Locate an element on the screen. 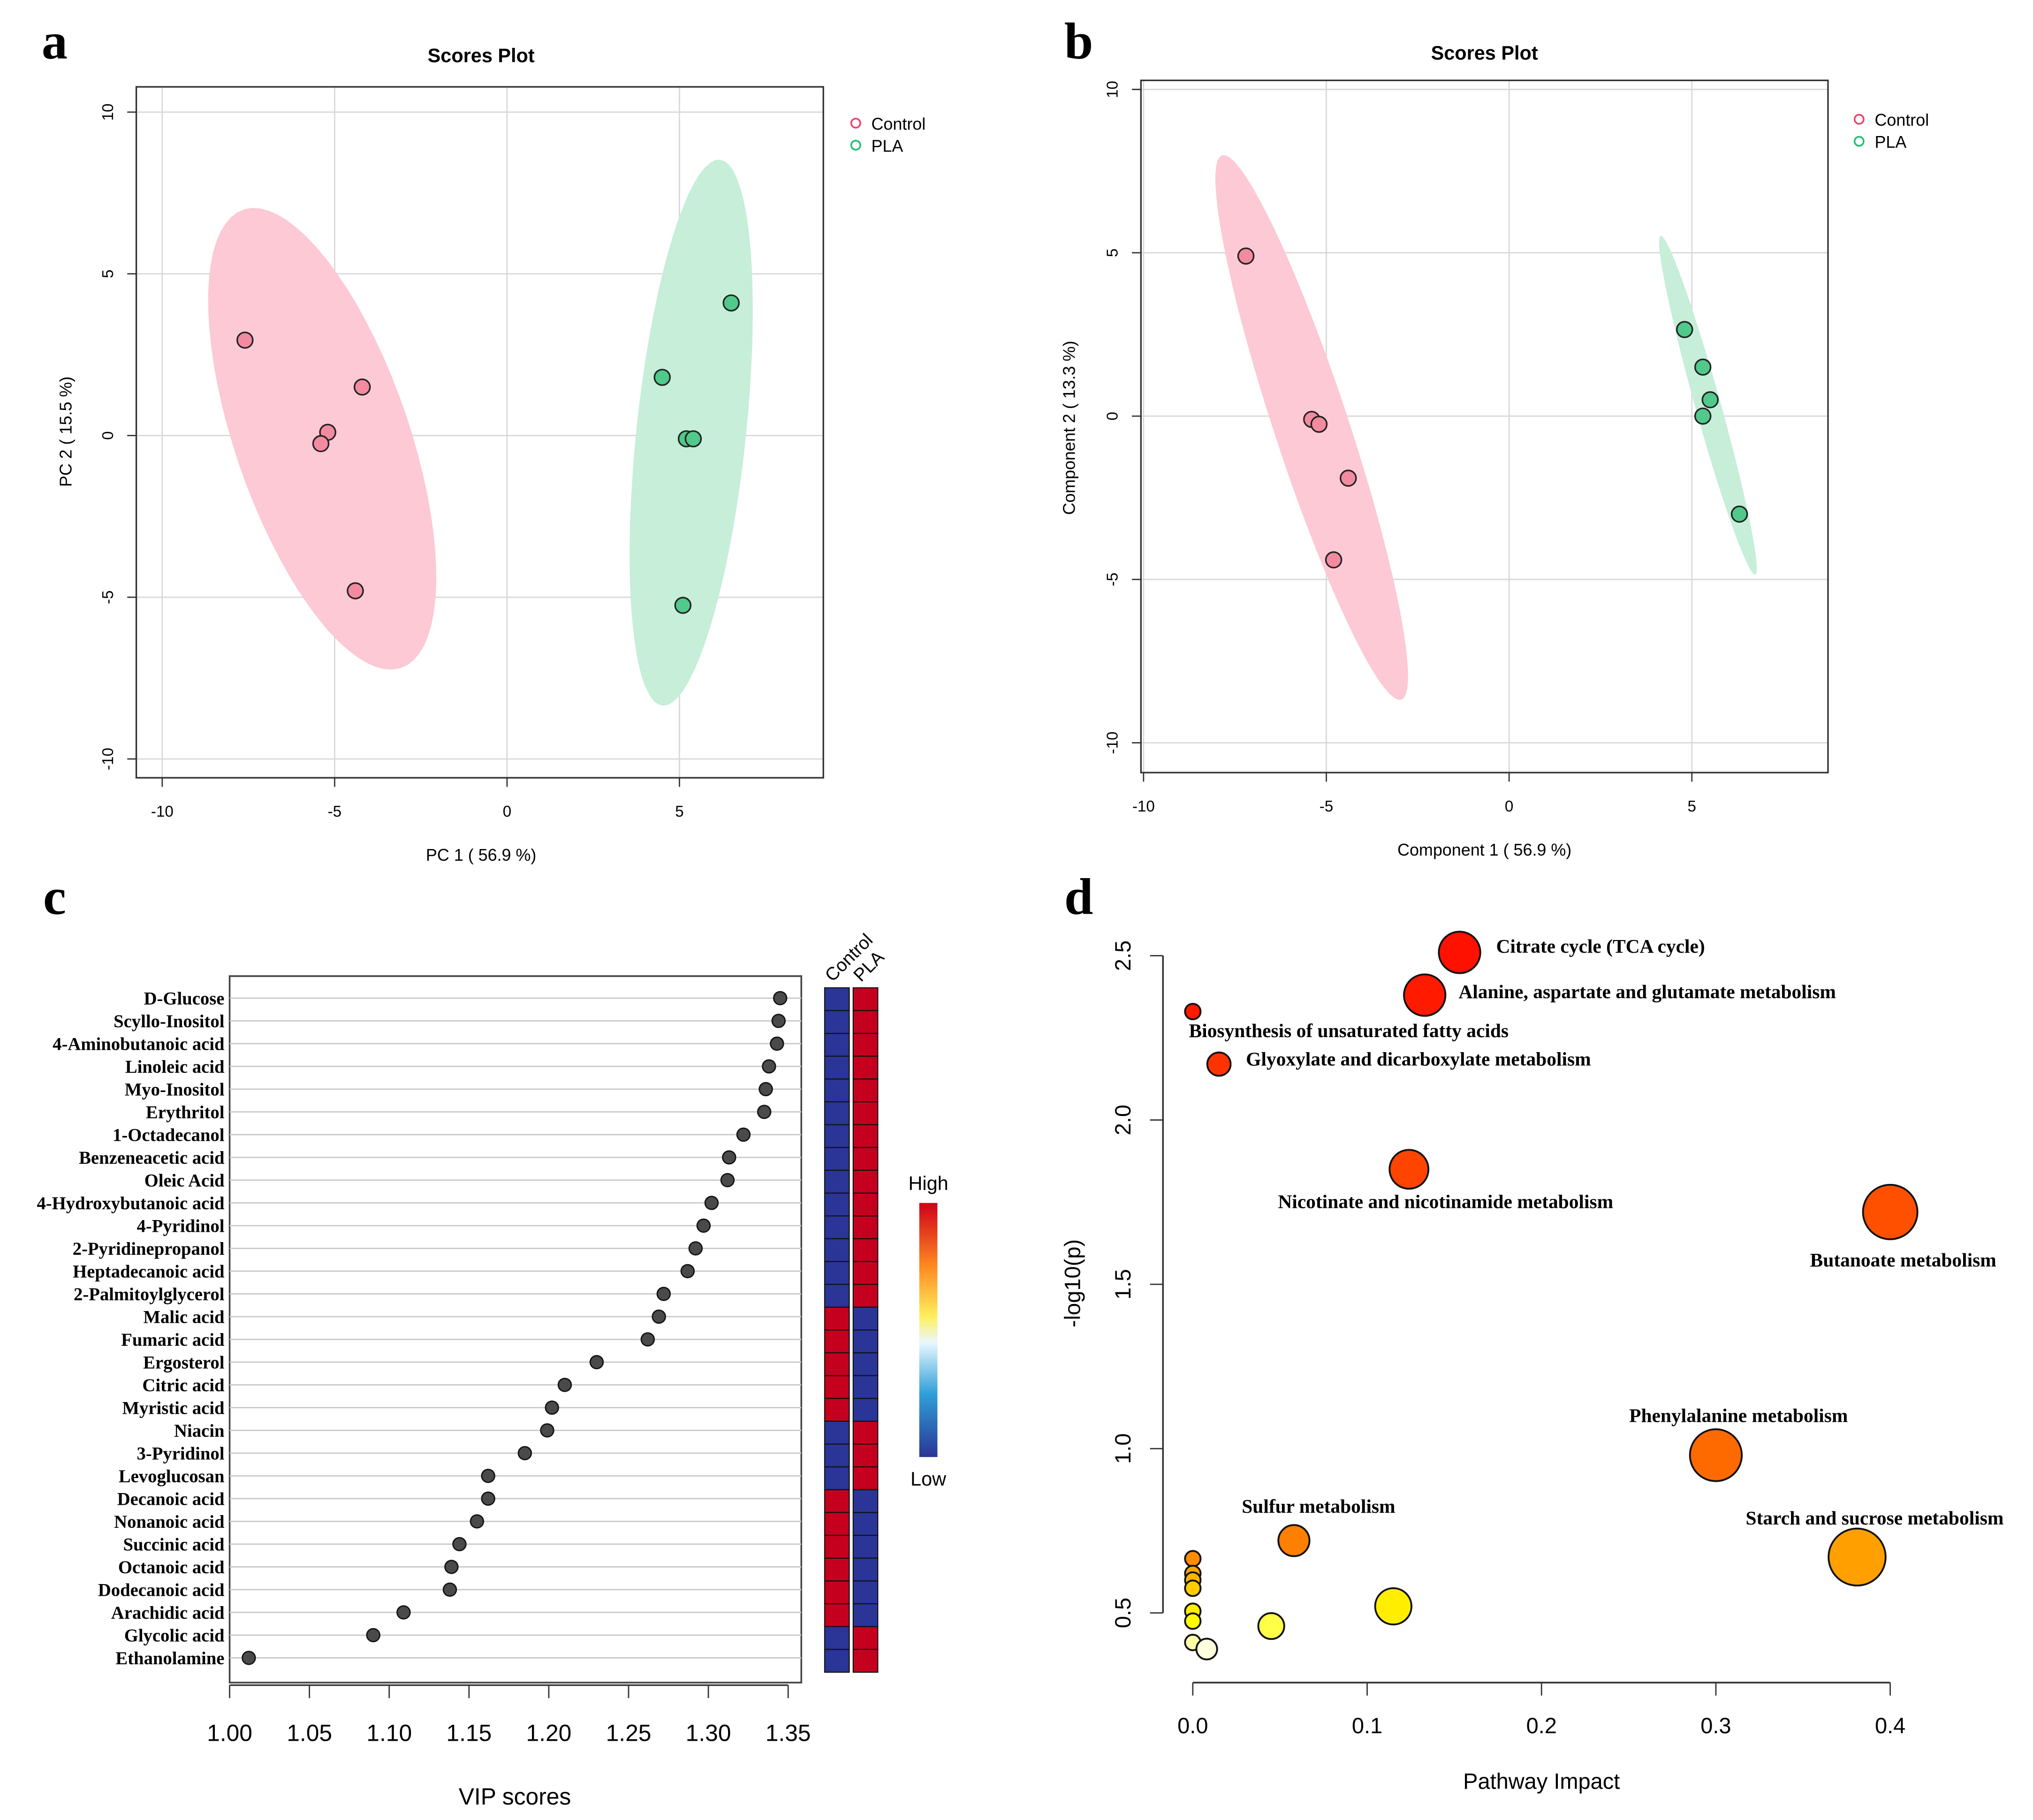  legend-label-control: Control is located at coordinates (898, 123).